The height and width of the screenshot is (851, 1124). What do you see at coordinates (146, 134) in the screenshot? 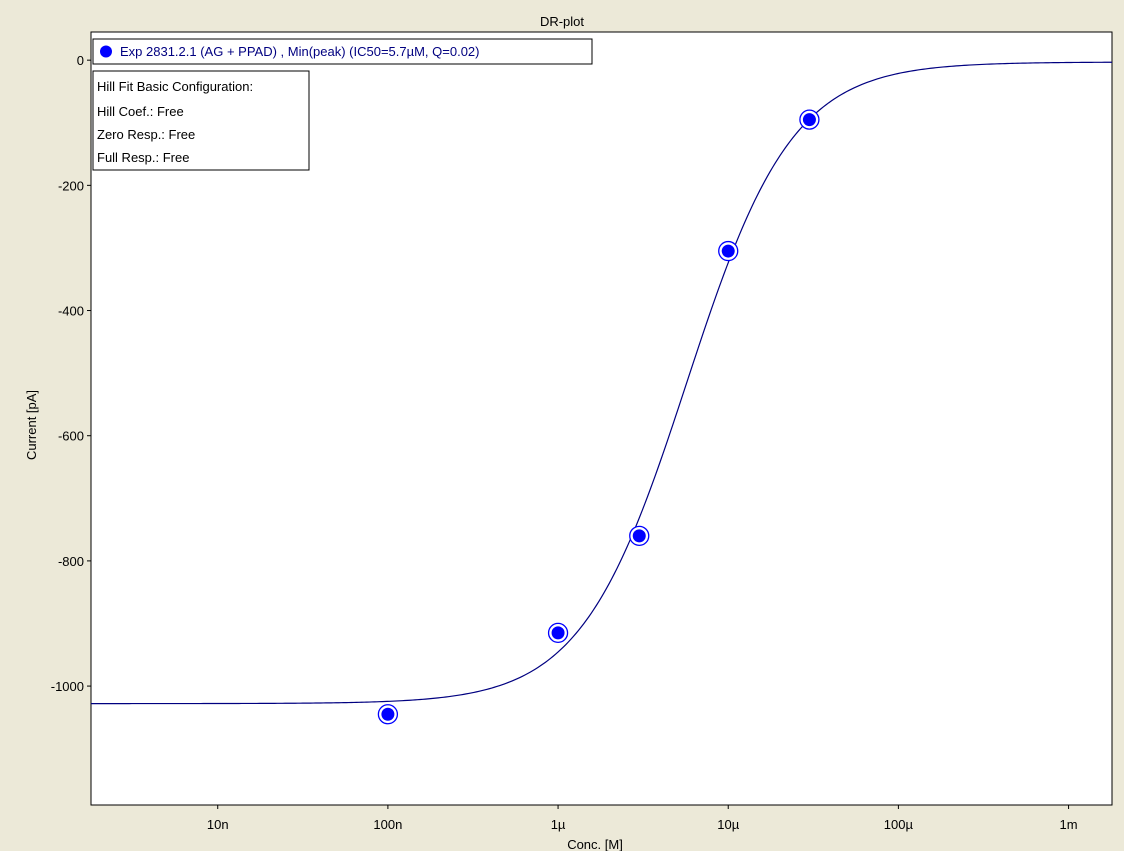
I see `fit-config-line: Zero Resp.: Free` at bounding box center [146, 134].